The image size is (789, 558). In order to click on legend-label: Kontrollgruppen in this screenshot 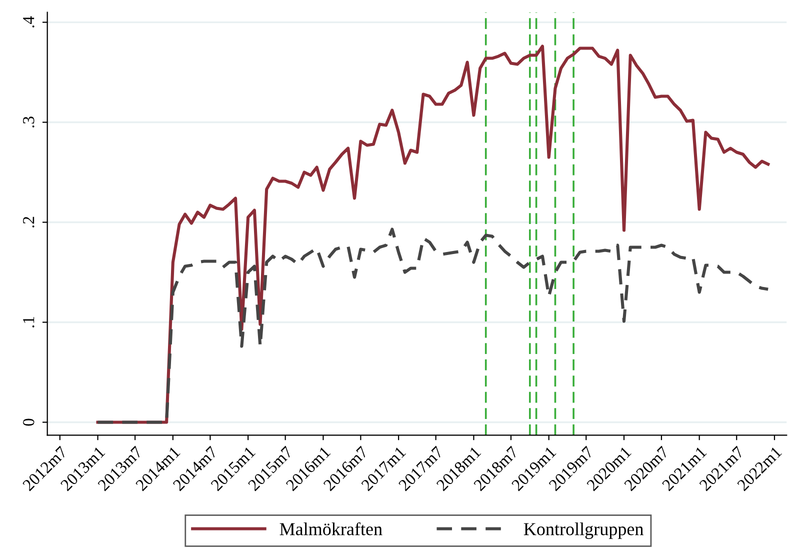, I will do `click(584, 530)`.